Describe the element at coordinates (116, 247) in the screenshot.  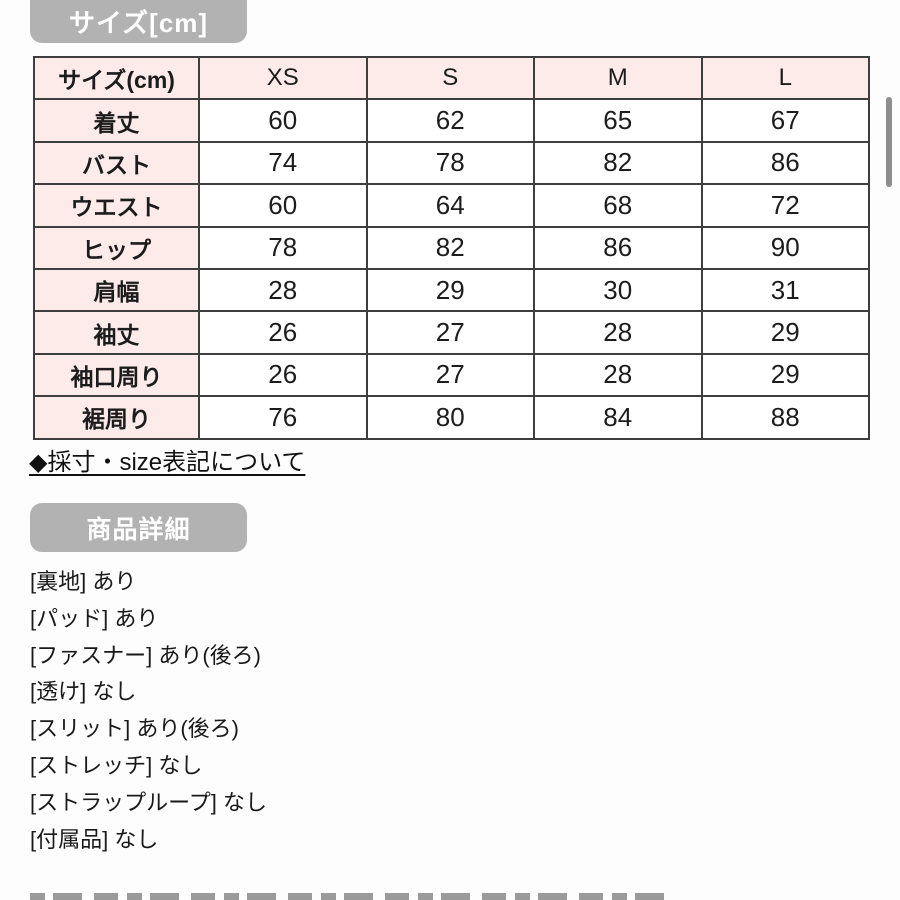
I see `measurement-label: ヒップ` at that location.